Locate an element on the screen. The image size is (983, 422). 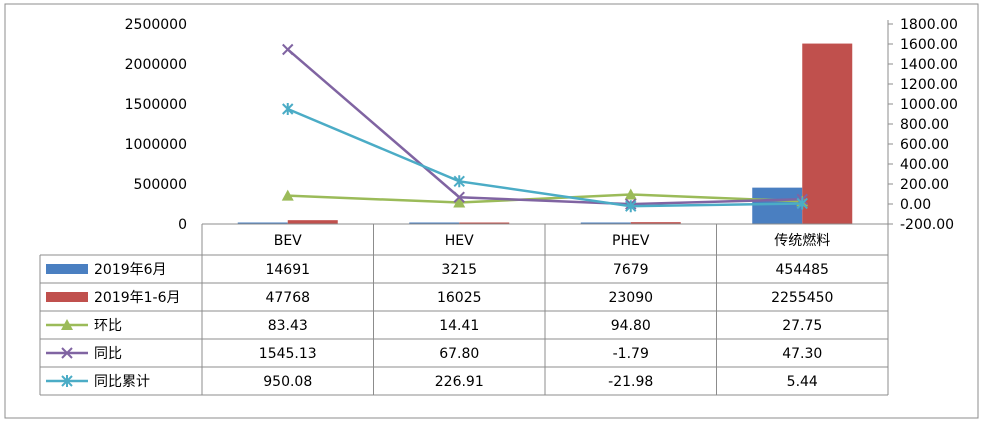
left-axis-tick-label: 2500000 is located at coordinates (156, 25).